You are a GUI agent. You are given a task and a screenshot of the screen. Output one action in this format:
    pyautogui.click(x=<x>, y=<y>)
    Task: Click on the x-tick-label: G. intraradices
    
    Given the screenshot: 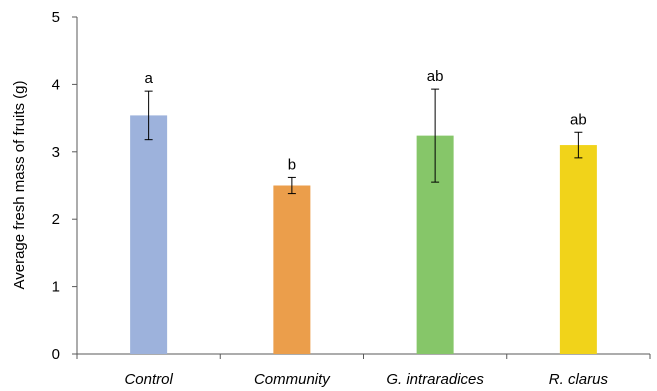 What is the action you would take?
    pyautogui.click(x=435, y=379)
    